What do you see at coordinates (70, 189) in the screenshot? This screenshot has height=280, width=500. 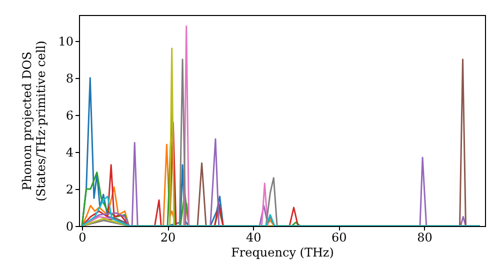 I see `y-tick-label: 2` at bounding box center [70, 189].